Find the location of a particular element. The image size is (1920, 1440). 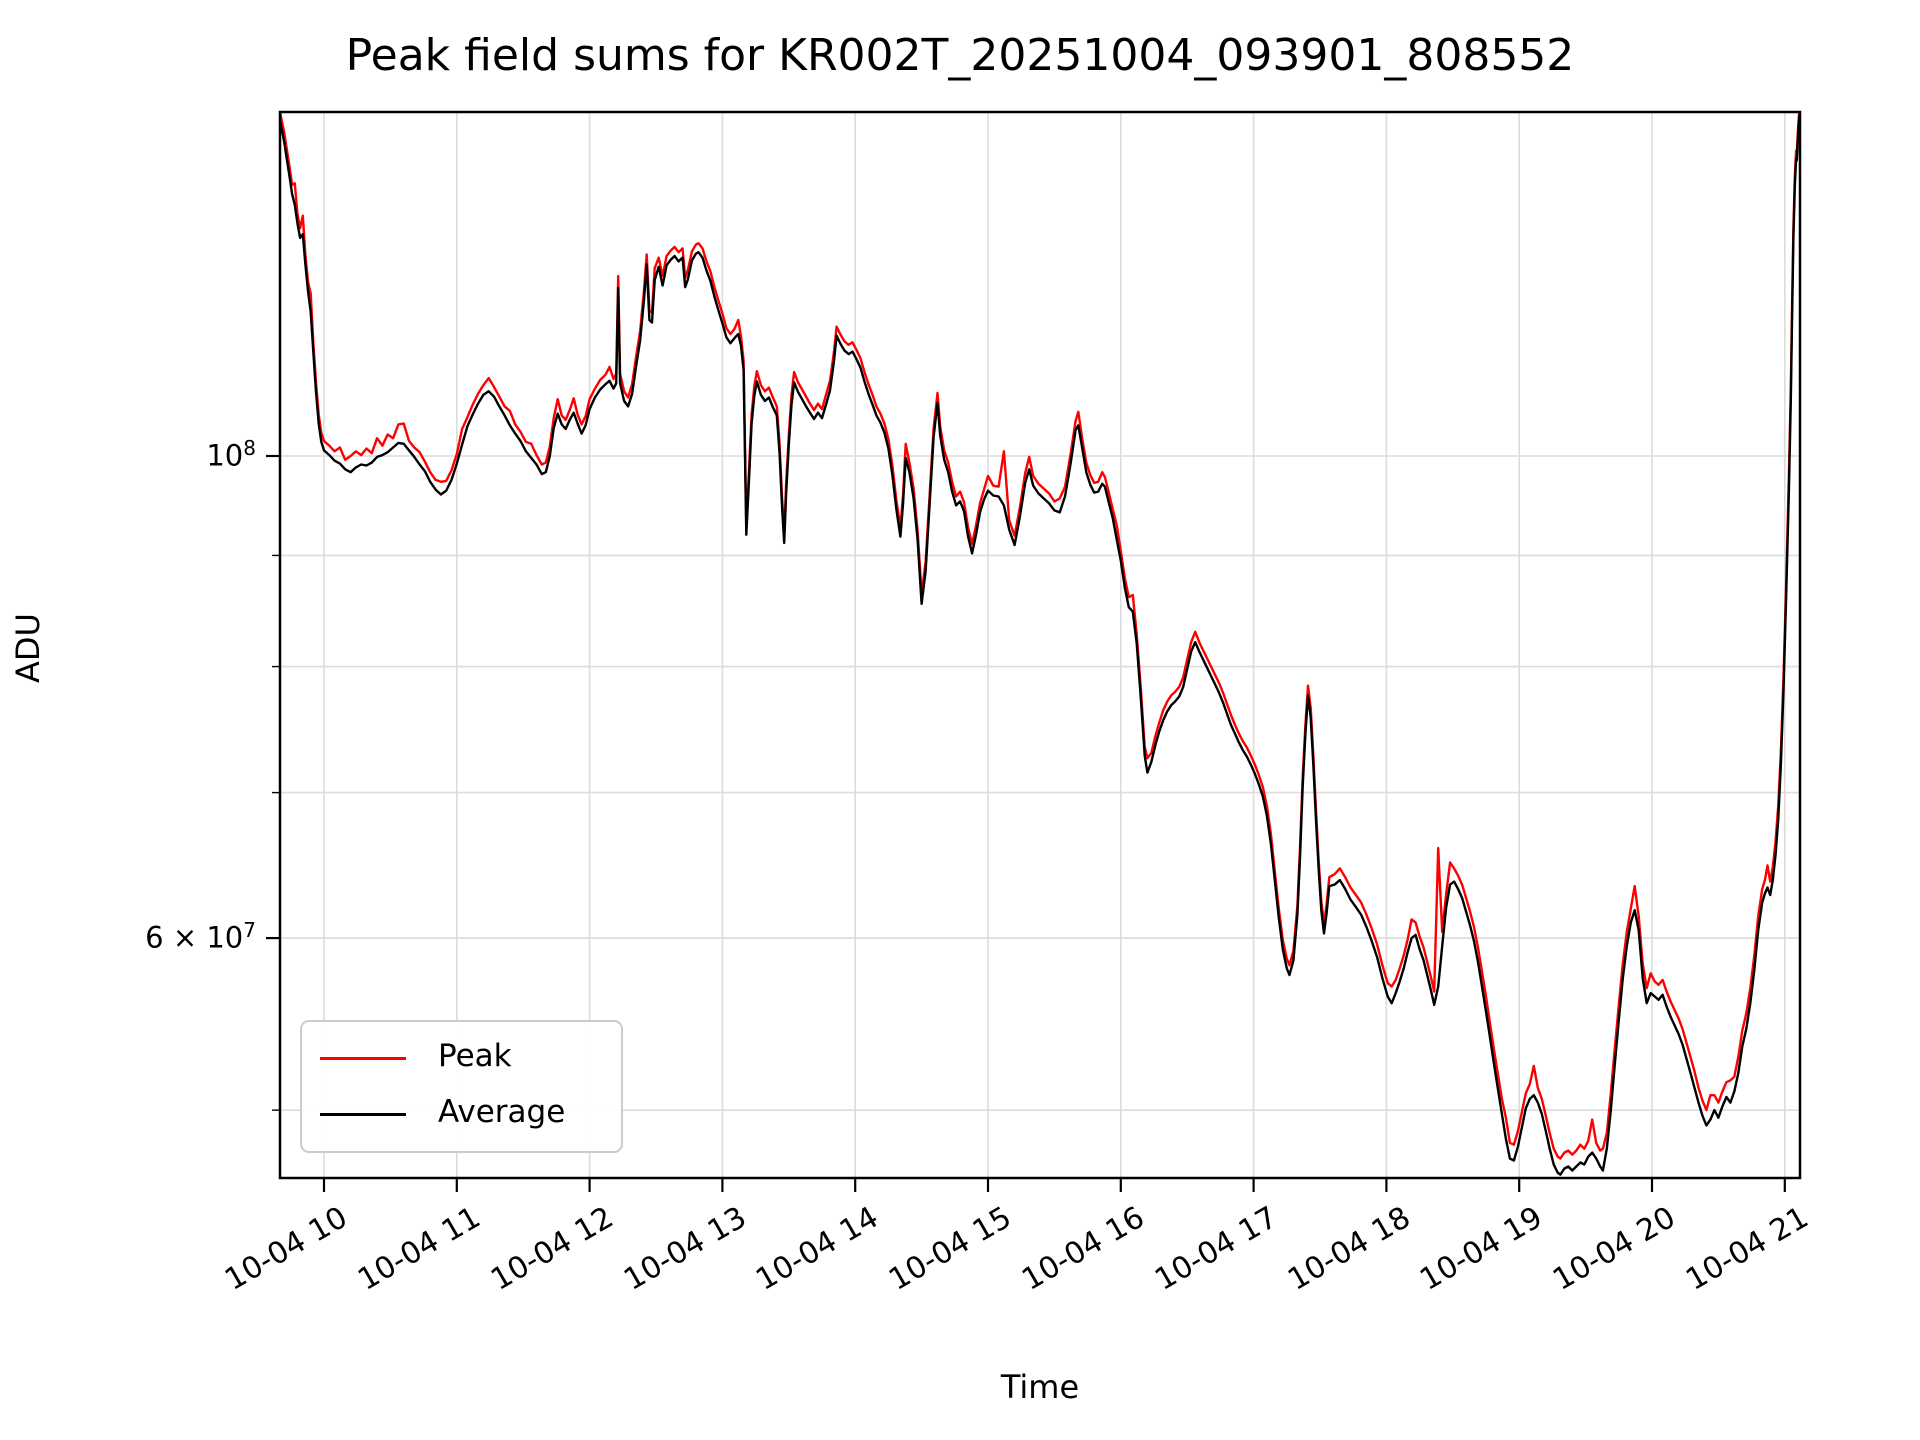

average-line-swatch is located at coordinates (363, 1114).